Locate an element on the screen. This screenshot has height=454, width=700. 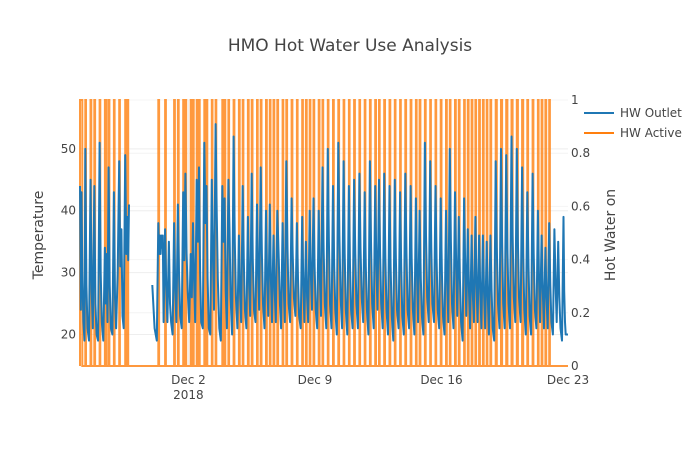
y2-tick-label: 0.2 is located at coordinates (580, 313).